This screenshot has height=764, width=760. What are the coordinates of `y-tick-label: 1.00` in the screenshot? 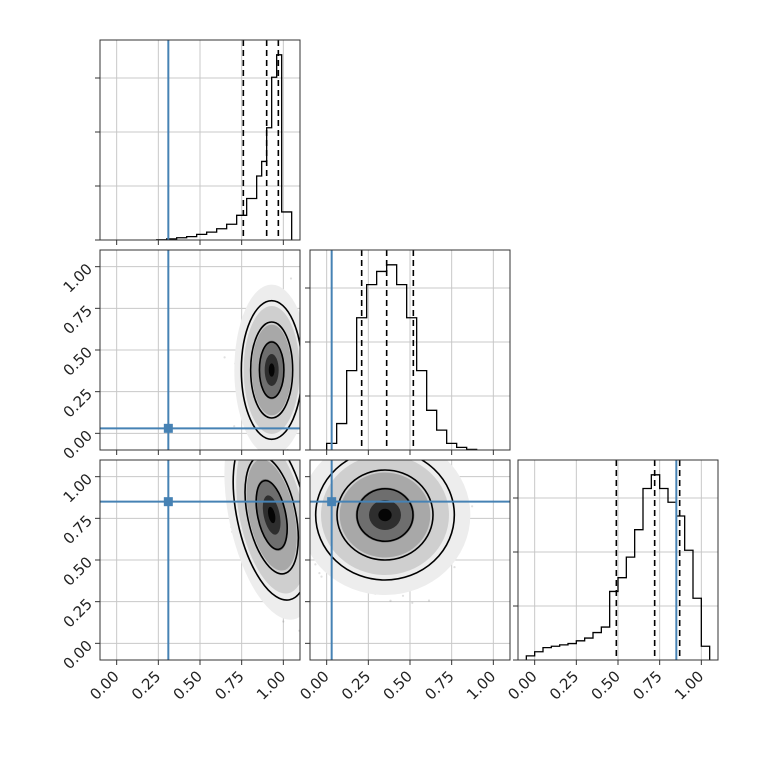 It's located at (78, 488).